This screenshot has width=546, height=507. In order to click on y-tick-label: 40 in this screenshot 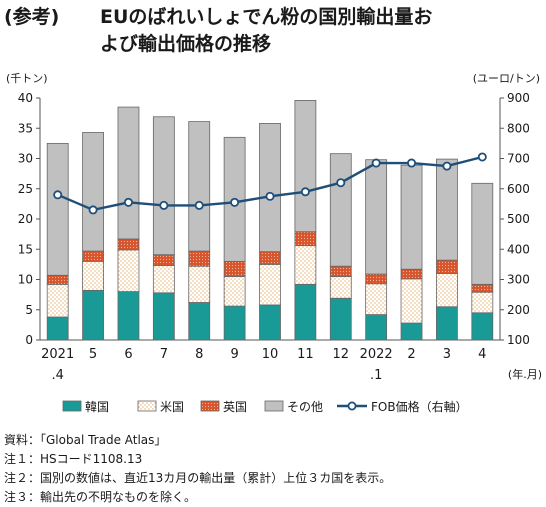, I will do `click(25, 98)`.